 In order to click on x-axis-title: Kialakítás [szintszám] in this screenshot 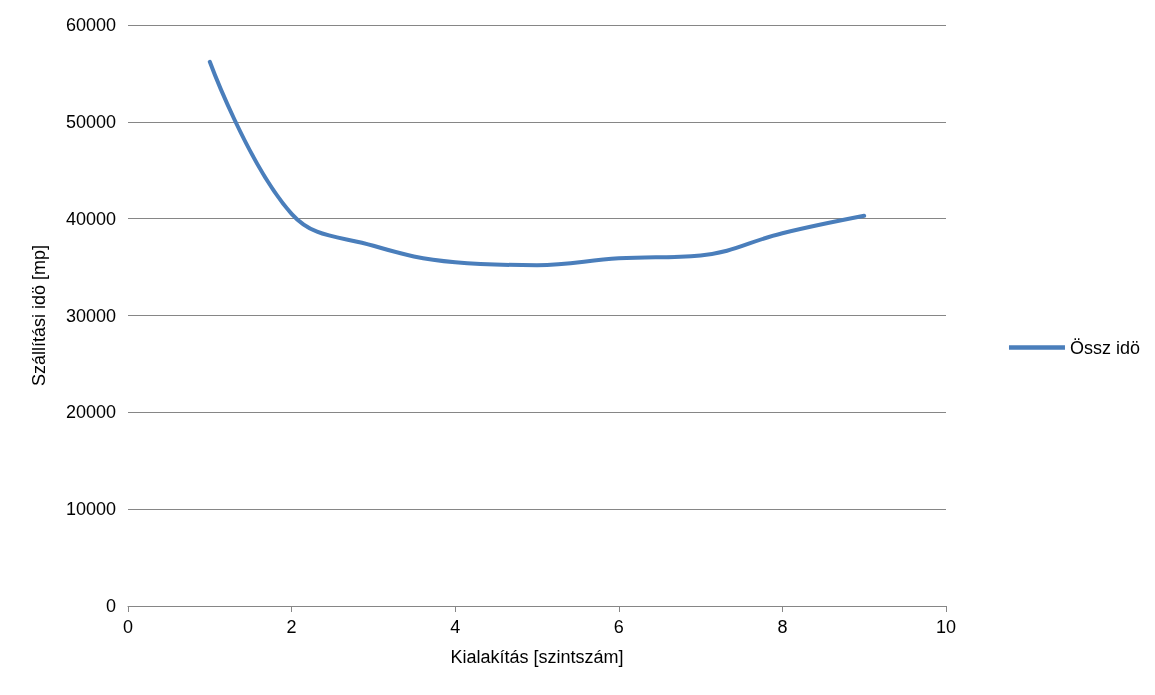, I will do `click(537, 657)`.